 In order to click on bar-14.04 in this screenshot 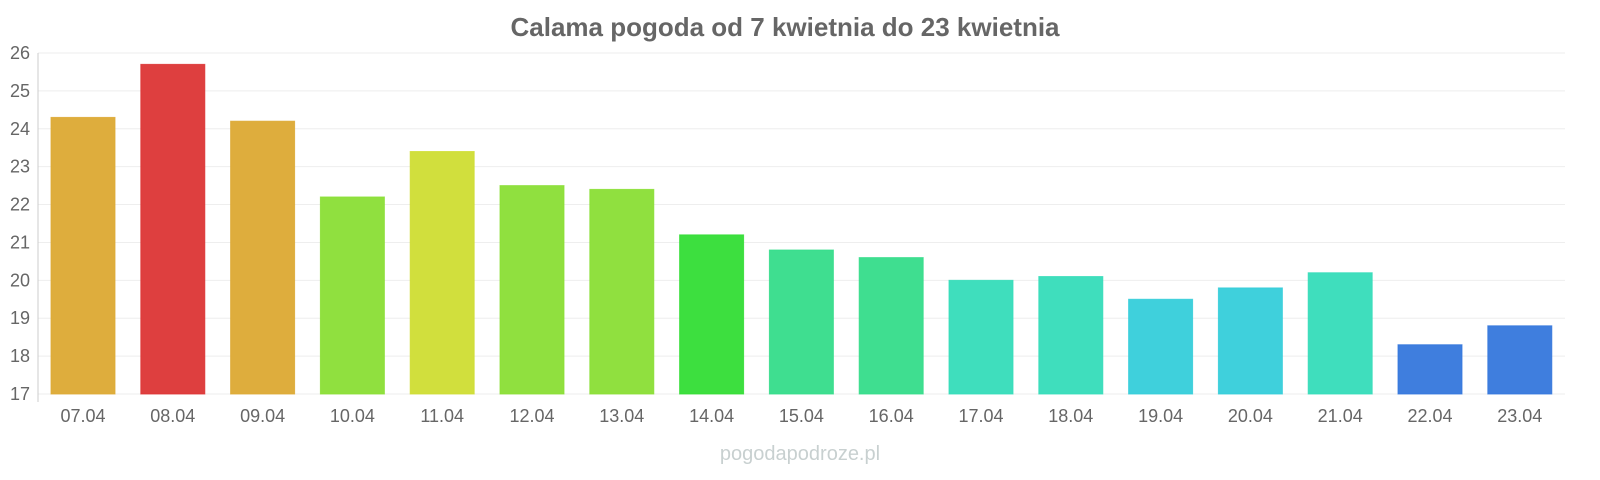, I will do `click(712, 314)`.